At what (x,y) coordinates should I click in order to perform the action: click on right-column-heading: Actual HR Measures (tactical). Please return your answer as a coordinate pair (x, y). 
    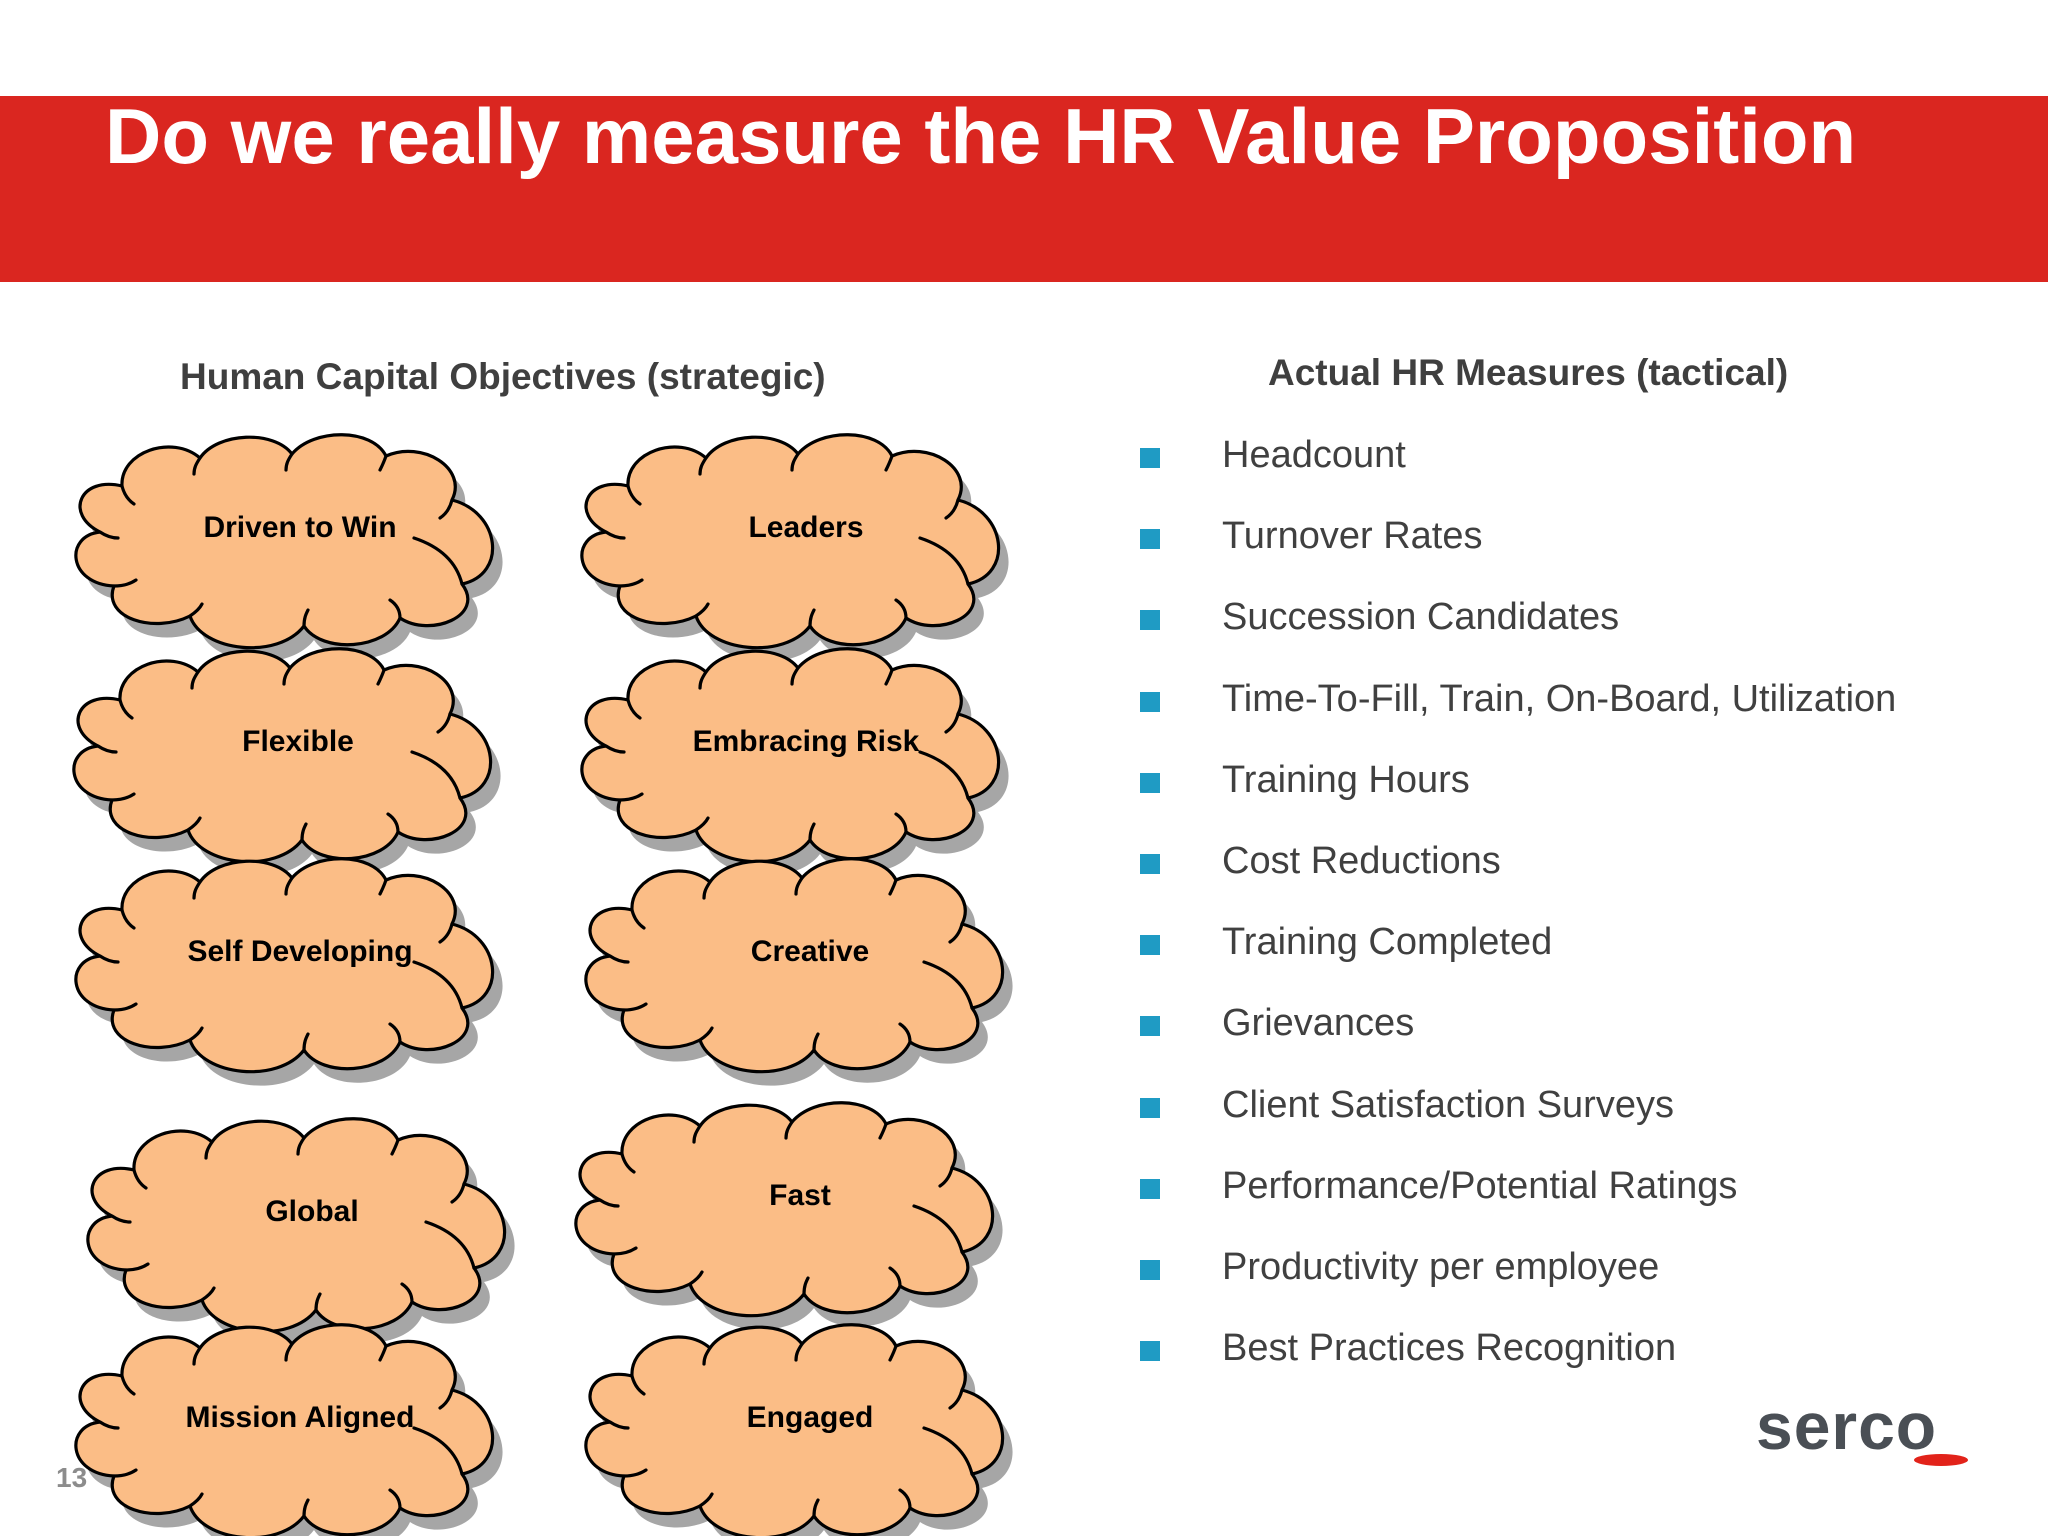
    Looking at the image, I should click on (1528, 372).